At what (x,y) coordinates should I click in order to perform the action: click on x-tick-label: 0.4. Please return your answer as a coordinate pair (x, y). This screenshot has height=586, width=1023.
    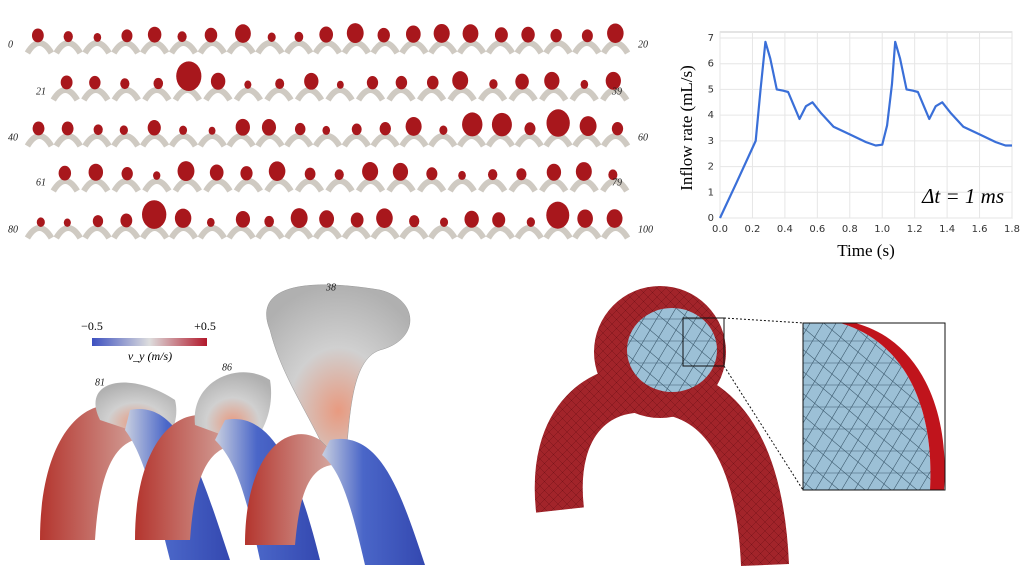
    Looking at the image, I should click on (785, 229).